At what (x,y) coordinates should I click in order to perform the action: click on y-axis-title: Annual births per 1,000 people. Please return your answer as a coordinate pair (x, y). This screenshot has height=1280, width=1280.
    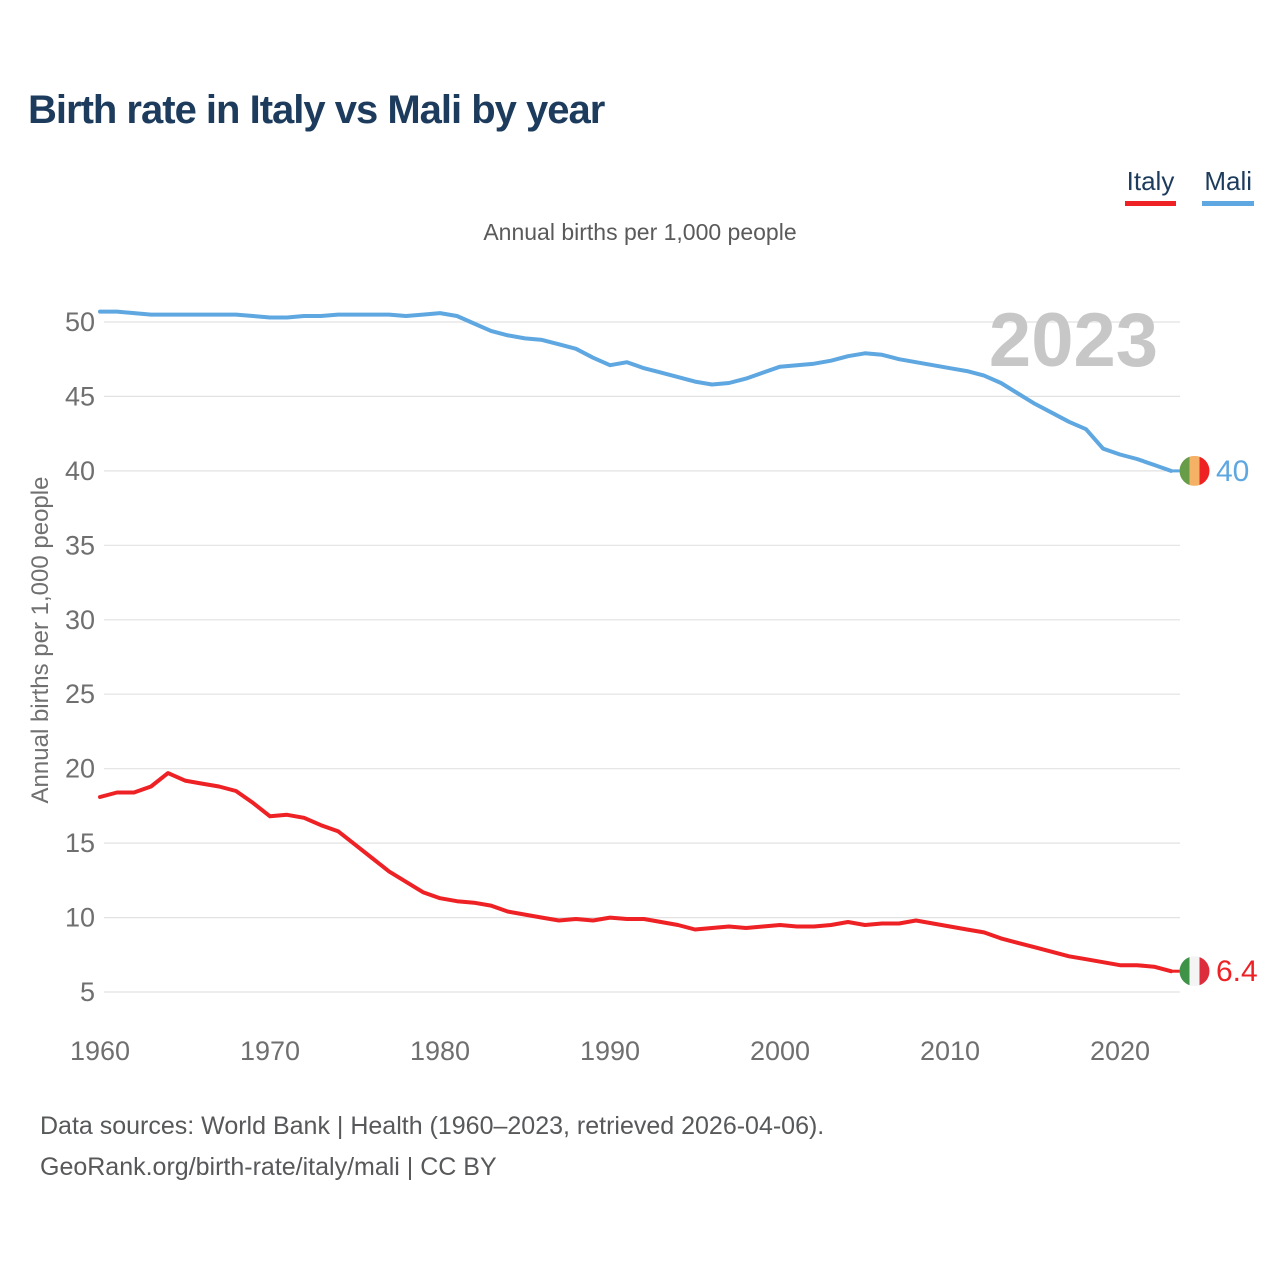
    Looking at the image, I should click on (40, 640).